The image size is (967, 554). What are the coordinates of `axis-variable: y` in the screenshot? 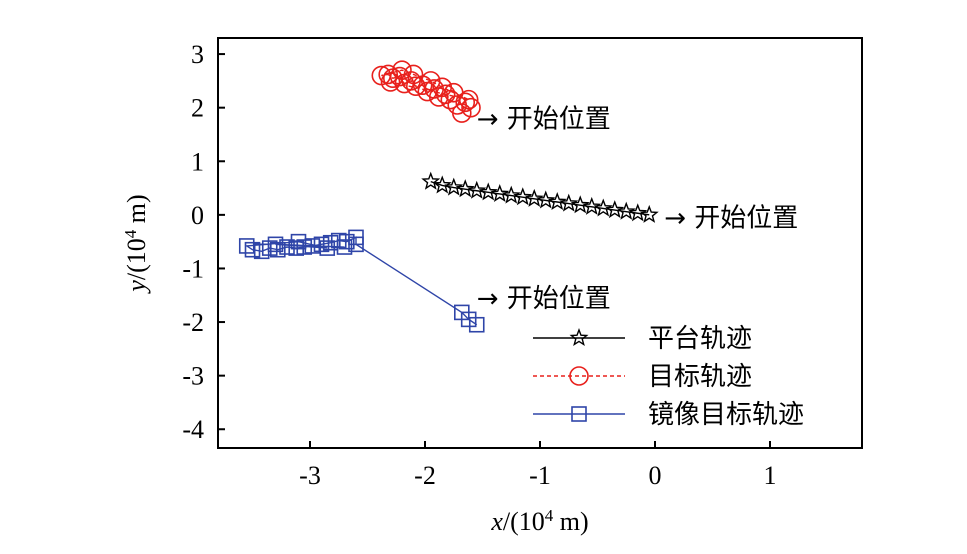 It's located at (136, 287).